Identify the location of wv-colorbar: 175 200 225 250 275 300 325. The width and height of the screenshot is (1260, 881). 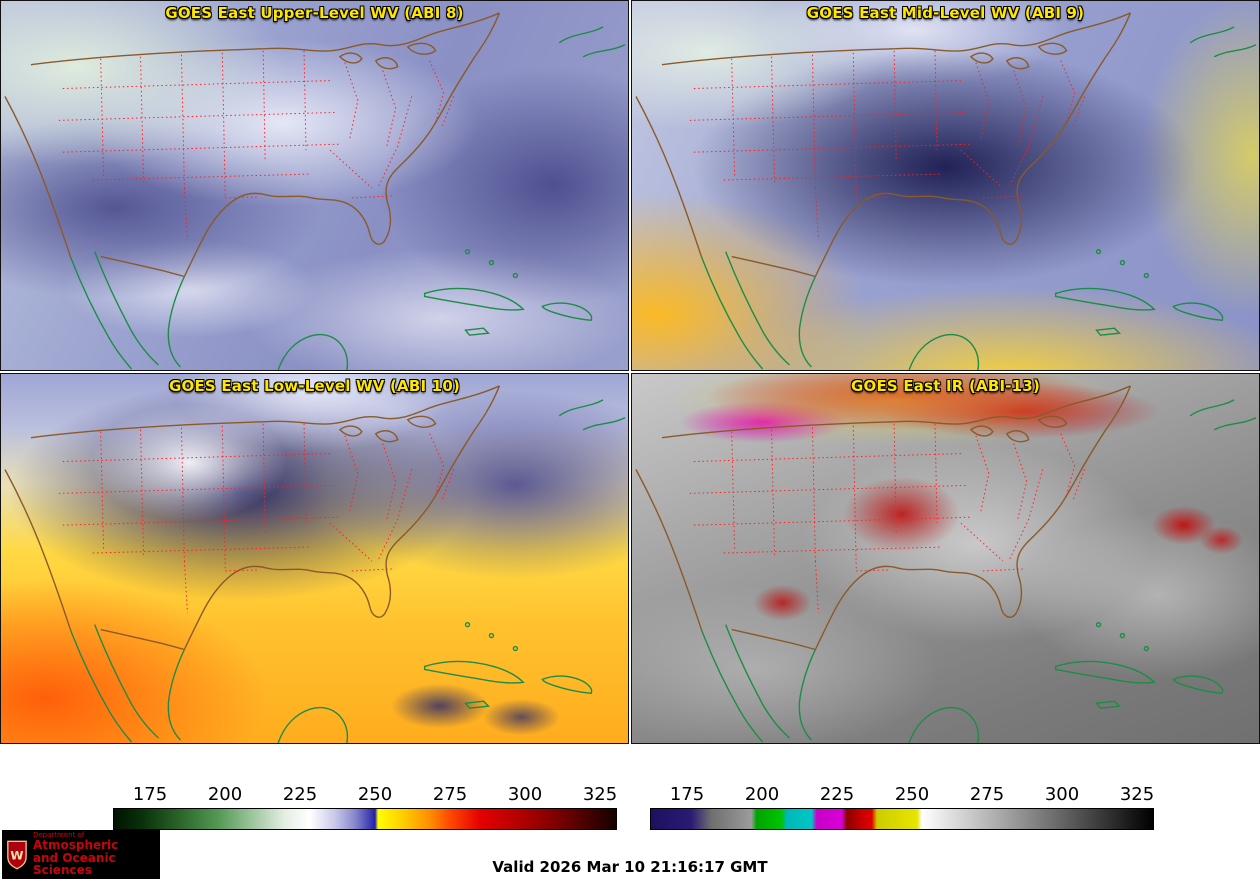
(365, 807).